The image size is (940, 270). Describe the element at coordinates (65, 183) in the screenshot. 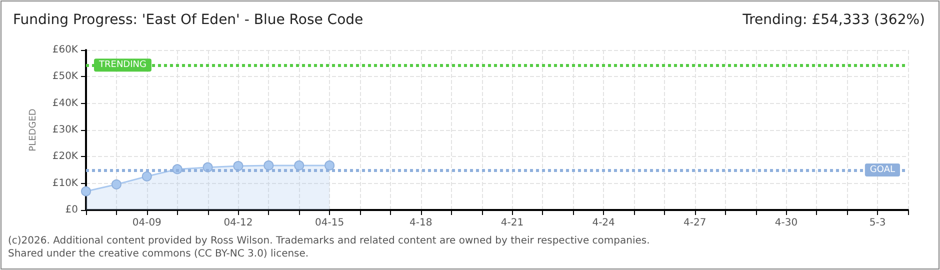

I see `y-tick-label: £10K` at that location.